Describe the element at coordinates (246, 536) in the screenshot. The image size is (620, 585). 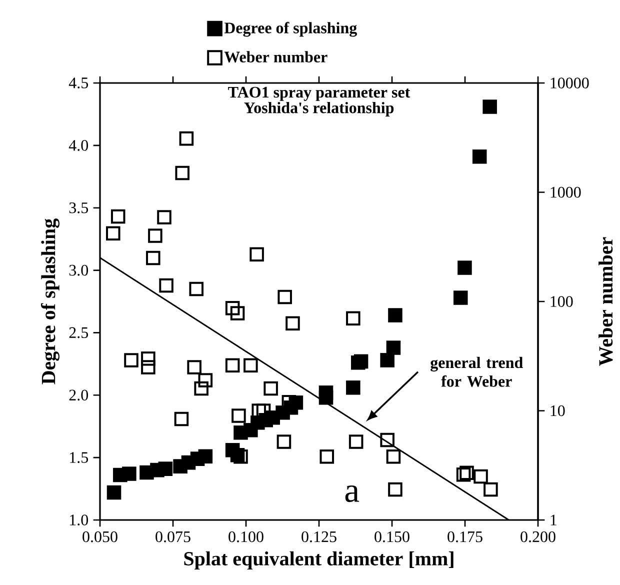
I see `x-tick-label: 0.100` at that location.